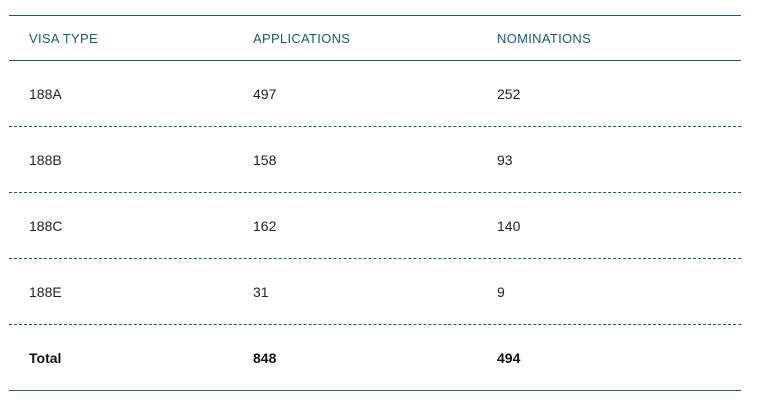  I want to click on total-label: Total, so click(45, 357).